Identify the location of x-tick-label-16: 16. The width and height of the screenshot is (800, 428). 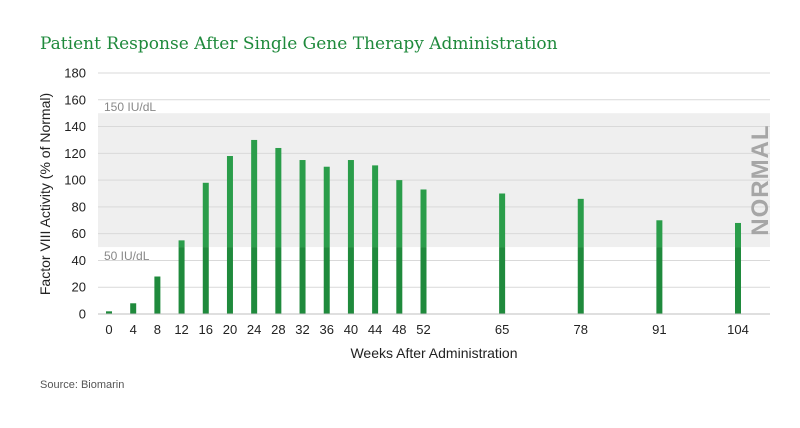
(206, 329).